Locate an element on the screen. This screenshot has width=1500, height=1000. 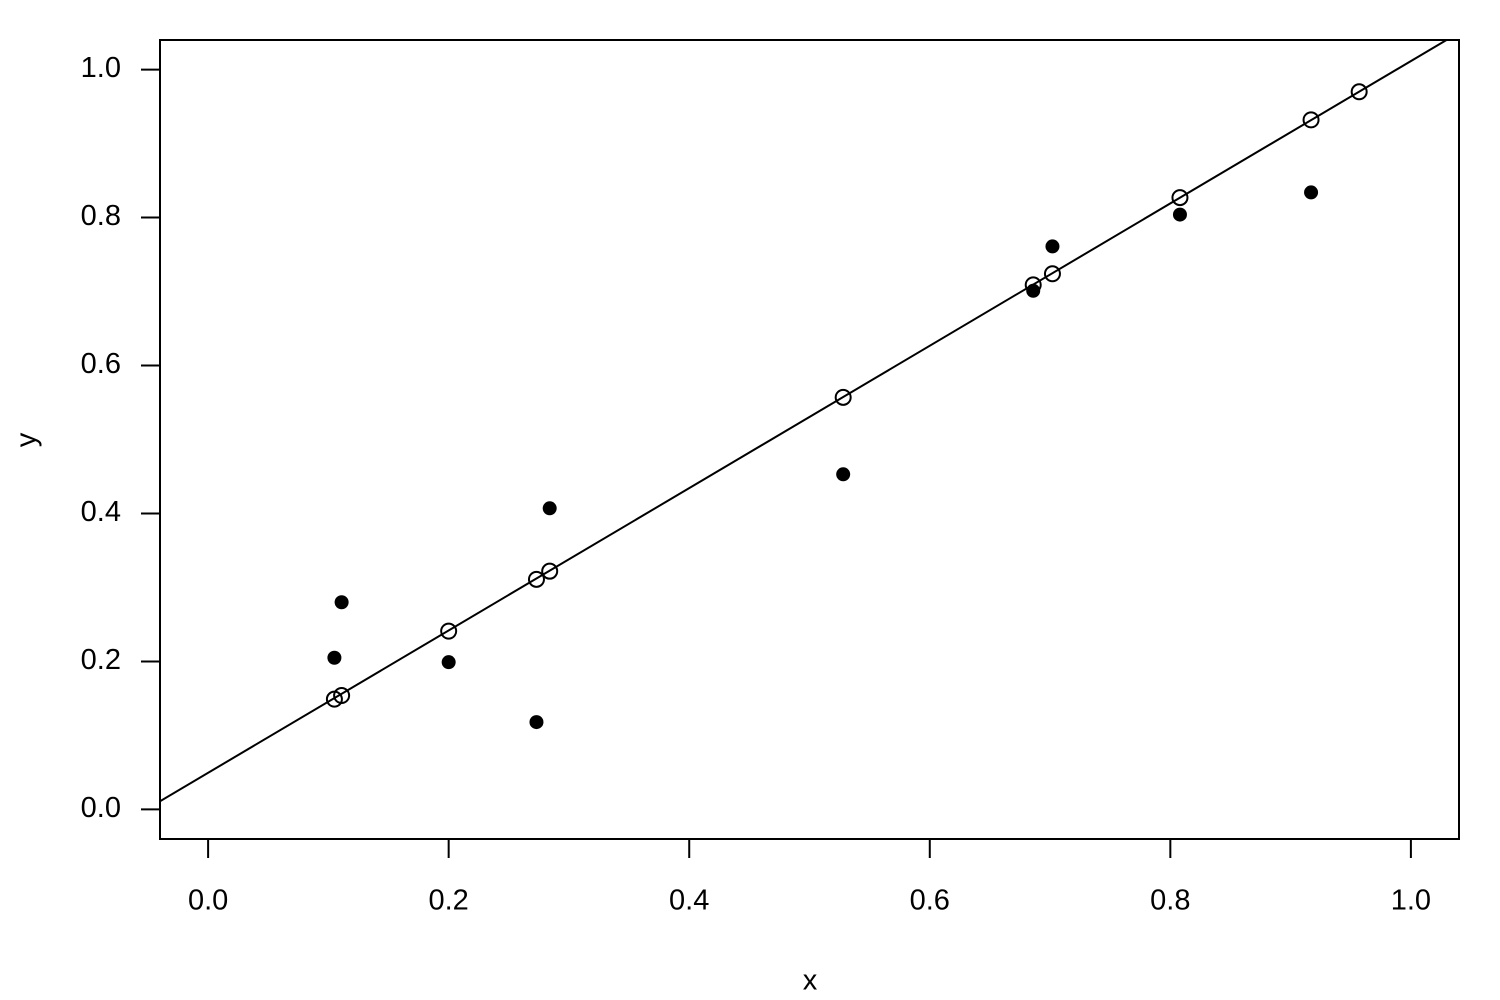
y-tick-label: 1.0 is located at coordinates (101, 68).